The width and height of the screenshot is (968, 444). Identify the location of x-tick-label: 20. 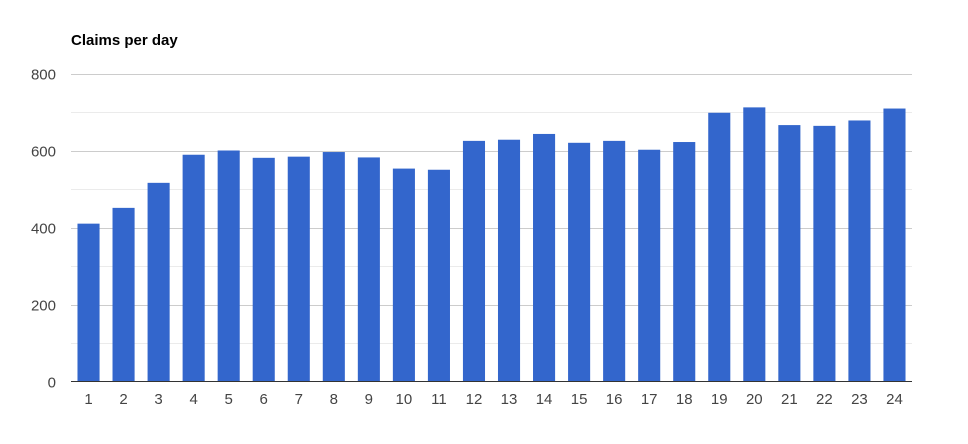
(754, 399).